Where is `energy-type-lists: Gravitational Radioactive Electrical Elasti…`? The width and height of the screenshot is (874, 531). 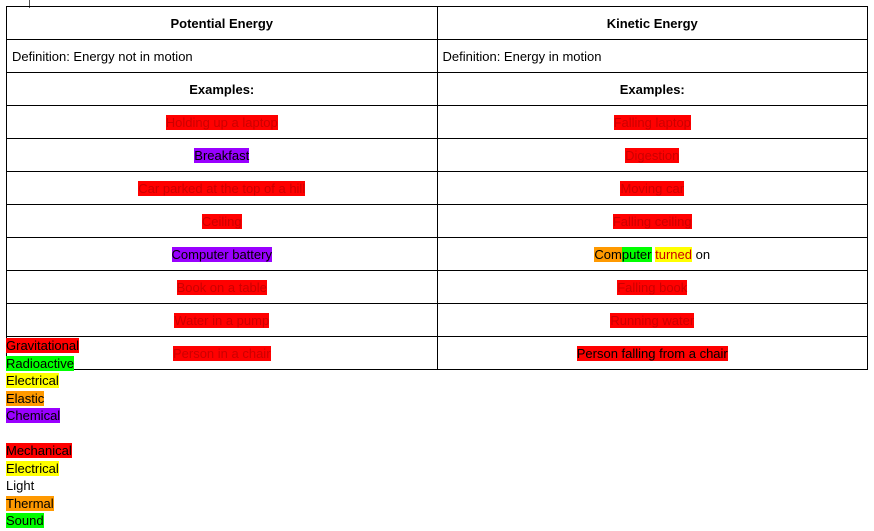
energy-type-lists: Gravitational Radioactive Electrical Elasti… is located at coordinates (42, 433).